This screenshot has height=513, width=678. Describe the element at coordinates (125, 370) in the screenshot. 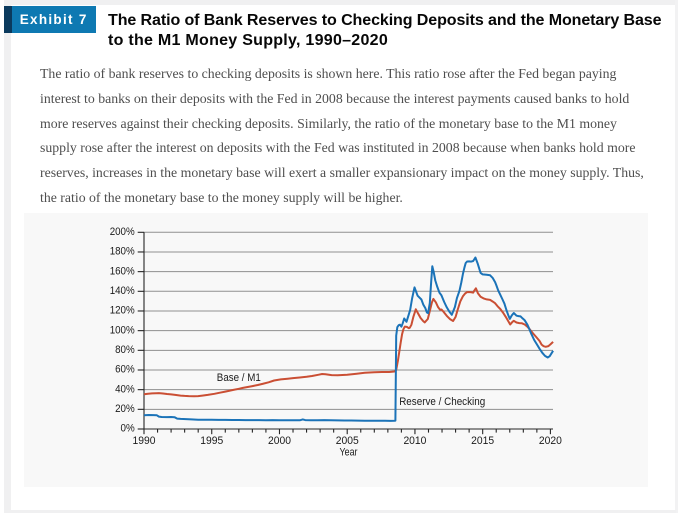

I see `svg-text: 60%` at that location.